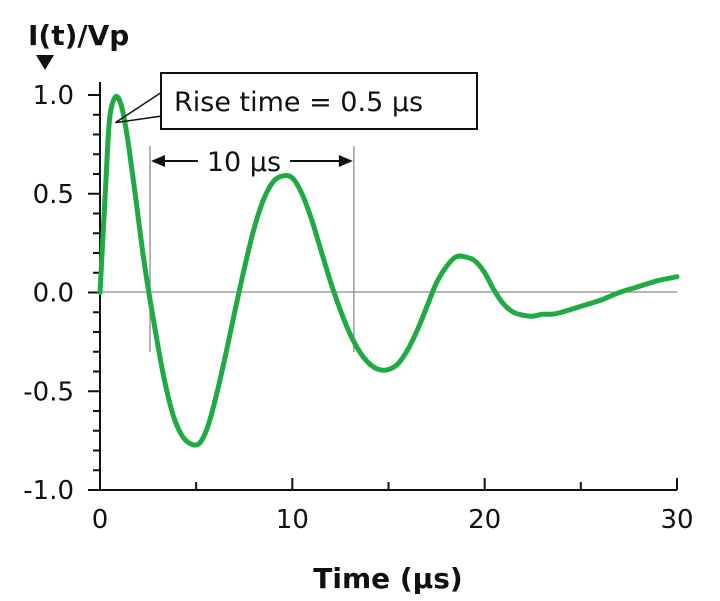  What do you see at coordinates (244, 162) in the screenshot?
I see `period-label: 10 µs` at bounding box center [244, 162].